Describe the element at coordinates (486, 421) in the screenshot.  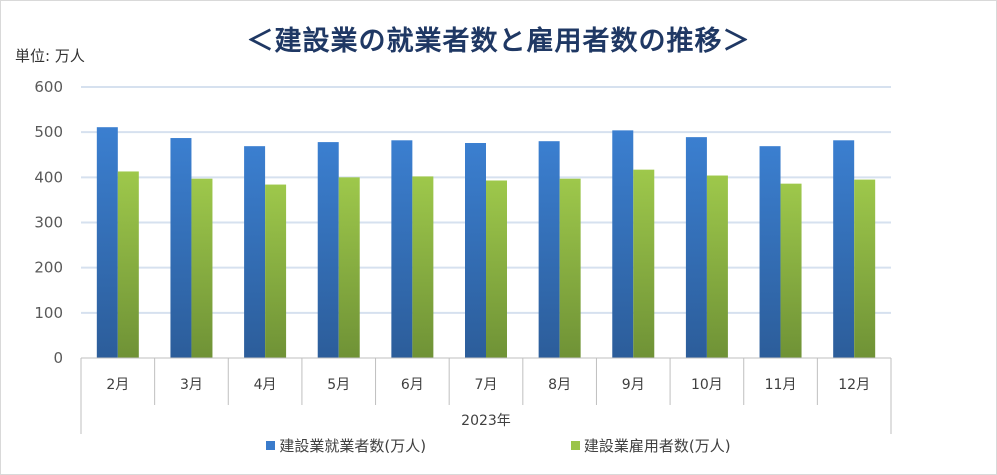
I see `x-axis-group-label: 2023年` at that location.